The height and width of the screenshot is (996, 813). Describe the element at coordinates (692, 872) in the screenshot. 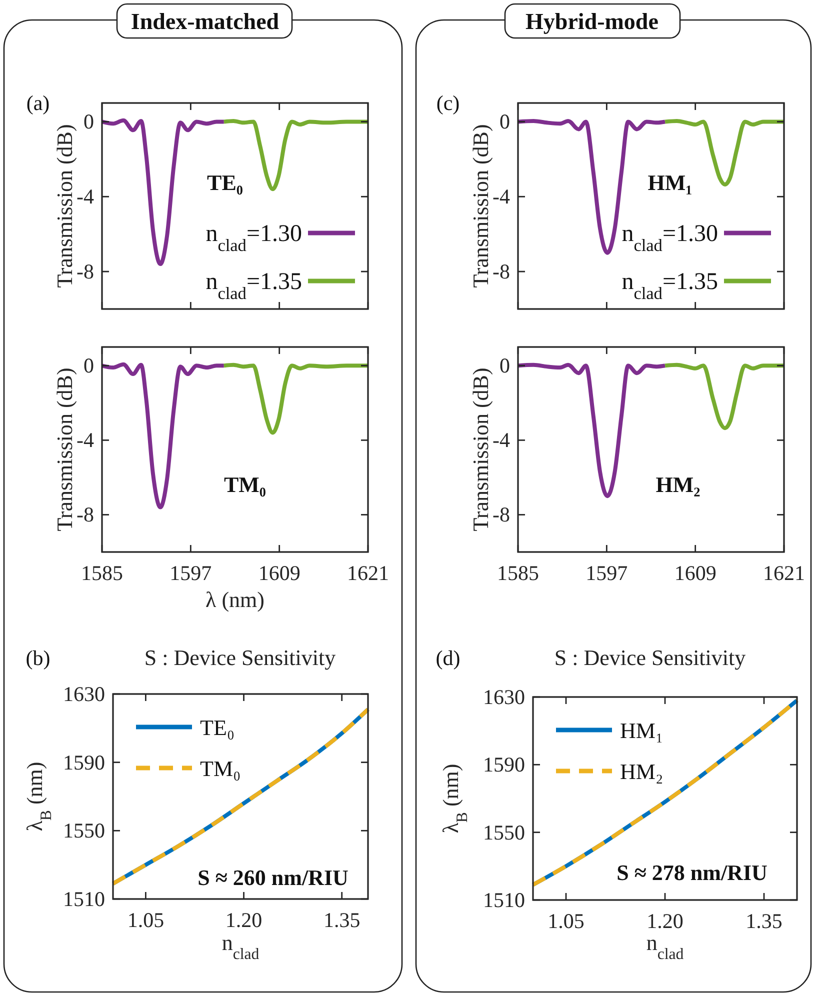

I see `annotation: S ≈ 278 nm/RIU` at that location.